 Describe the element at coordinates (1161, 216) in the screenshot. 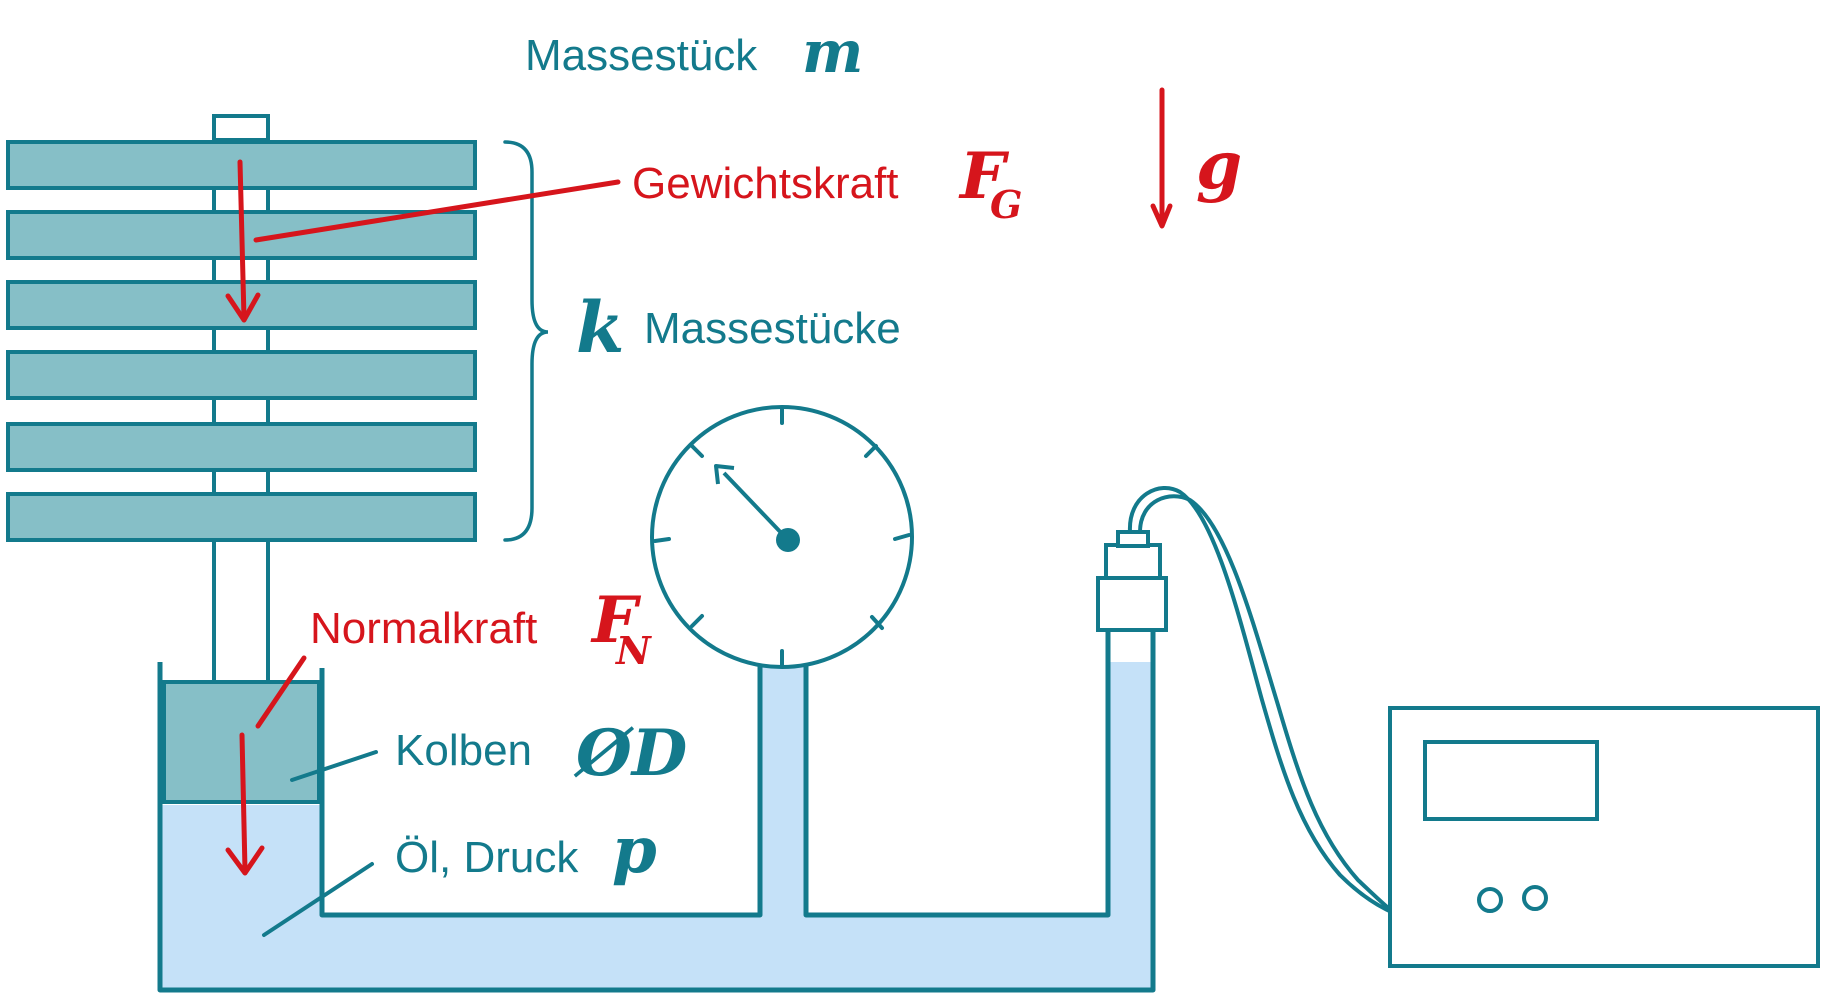

I see `gravity-arrowhead` at that location.